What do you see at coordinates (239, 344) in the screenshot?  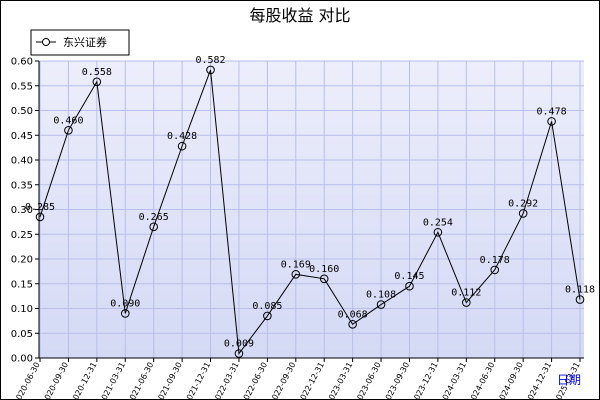 I see `data-label: 0.009` at bounding box center [239, 344].